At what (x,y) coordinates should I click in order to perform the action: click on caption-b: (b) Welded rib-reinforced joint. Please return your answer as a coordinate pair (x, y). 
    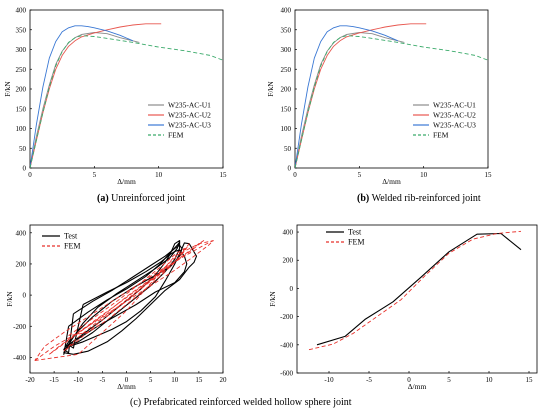
    Looking at the image, I should click on (419, 198).